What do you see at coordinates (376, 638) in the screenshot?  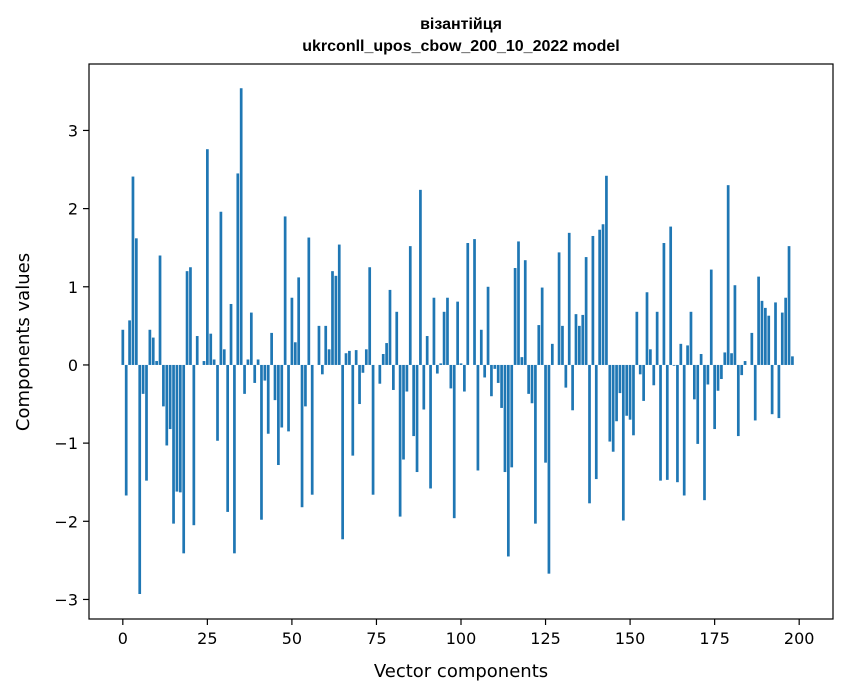 I see `x-tick-label: 75` at bounding box center [376, 638].